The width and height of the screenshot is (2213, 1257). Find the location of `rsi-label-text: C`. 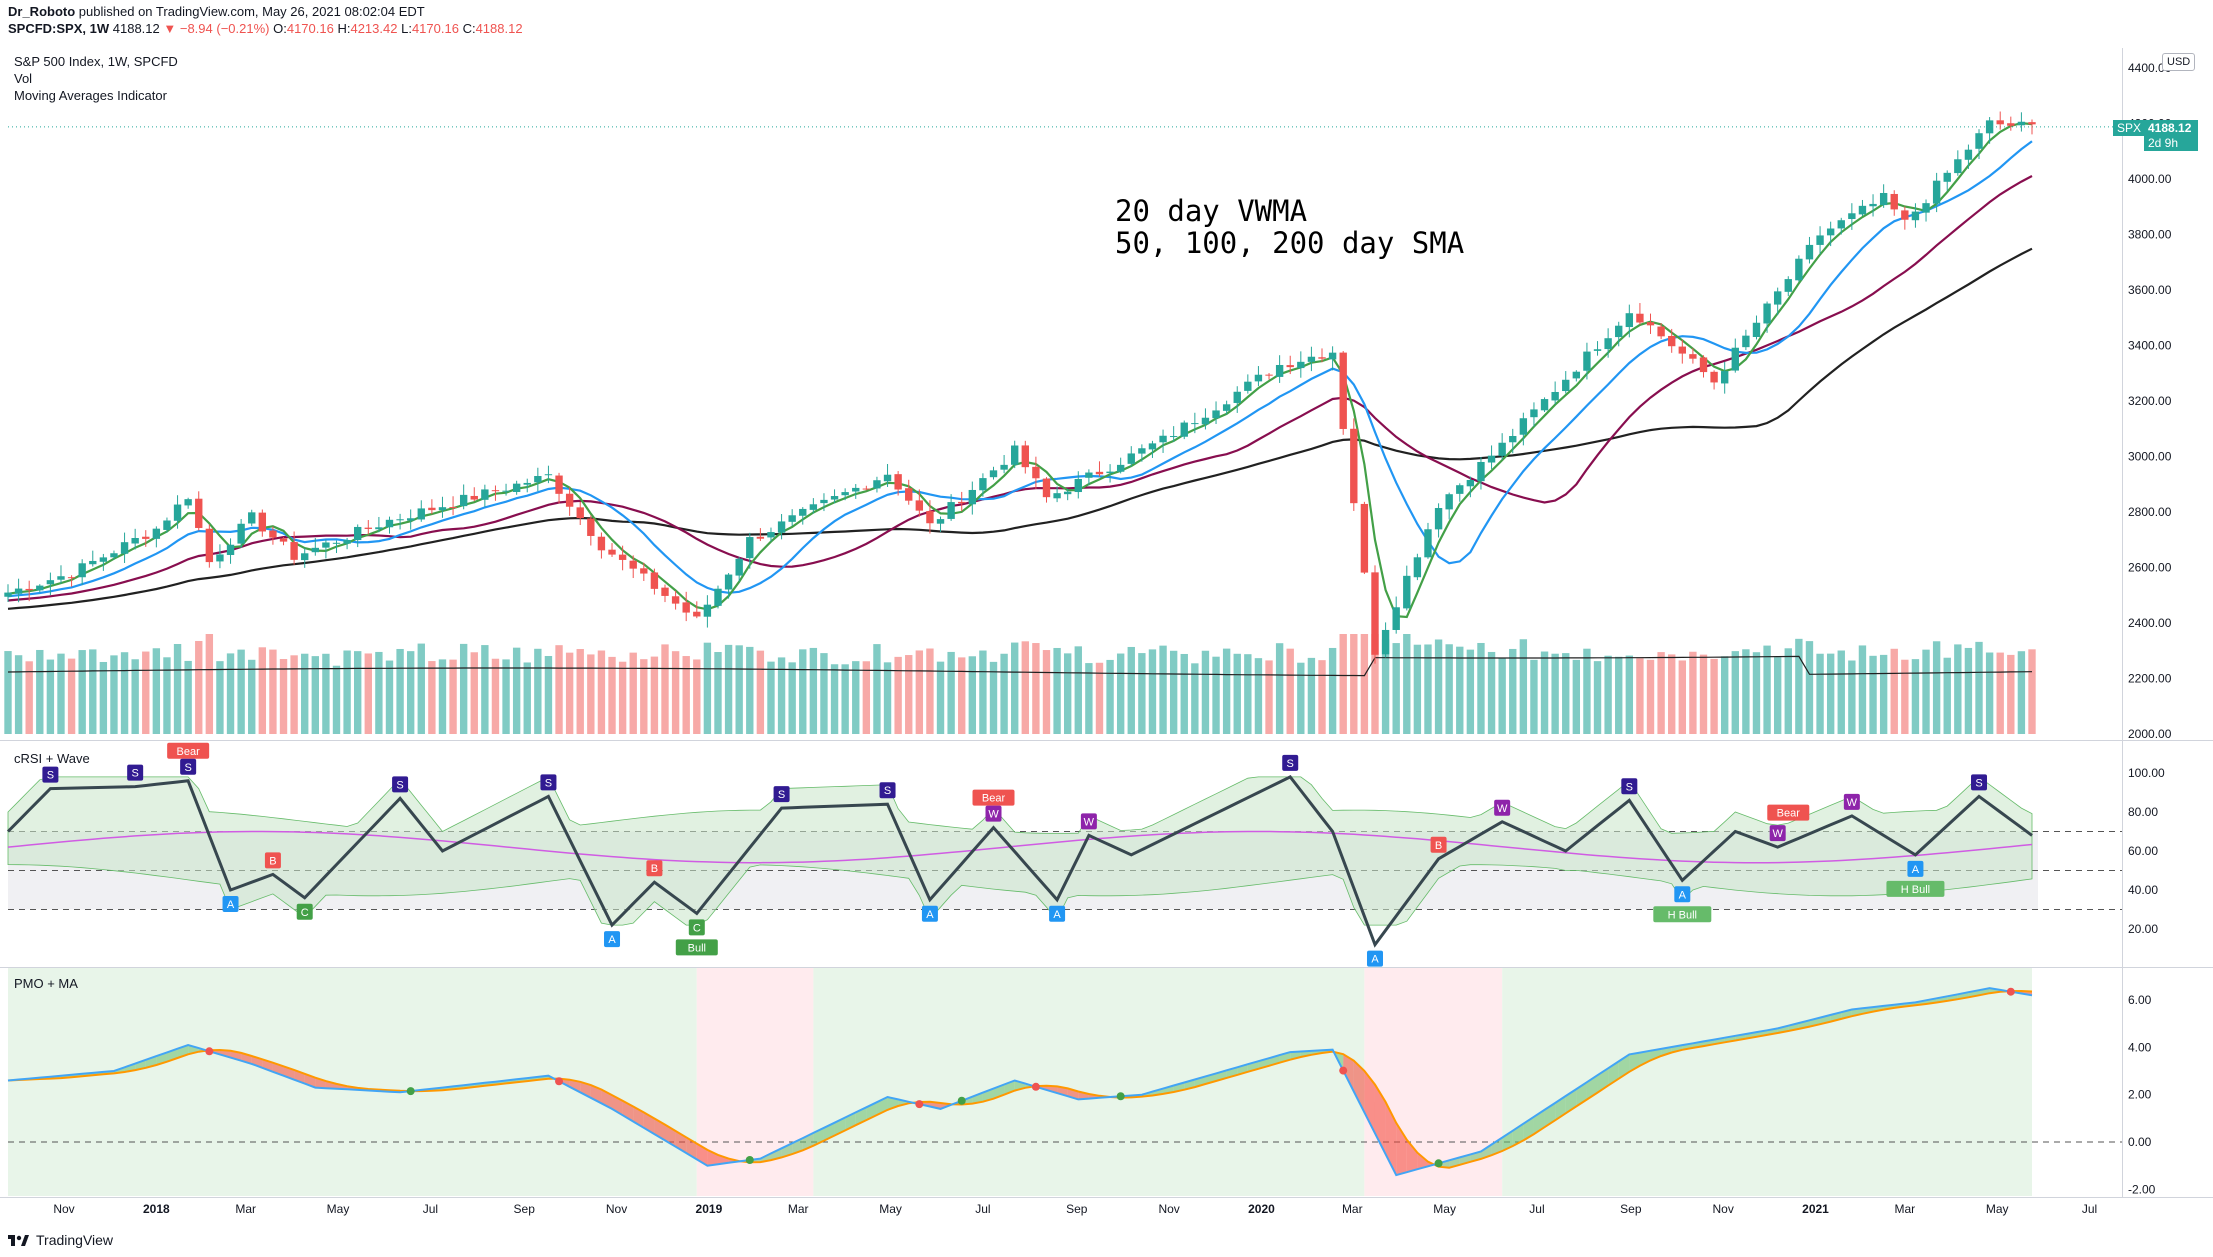

rsi-label-text: C is located at coordinates (697, 928).